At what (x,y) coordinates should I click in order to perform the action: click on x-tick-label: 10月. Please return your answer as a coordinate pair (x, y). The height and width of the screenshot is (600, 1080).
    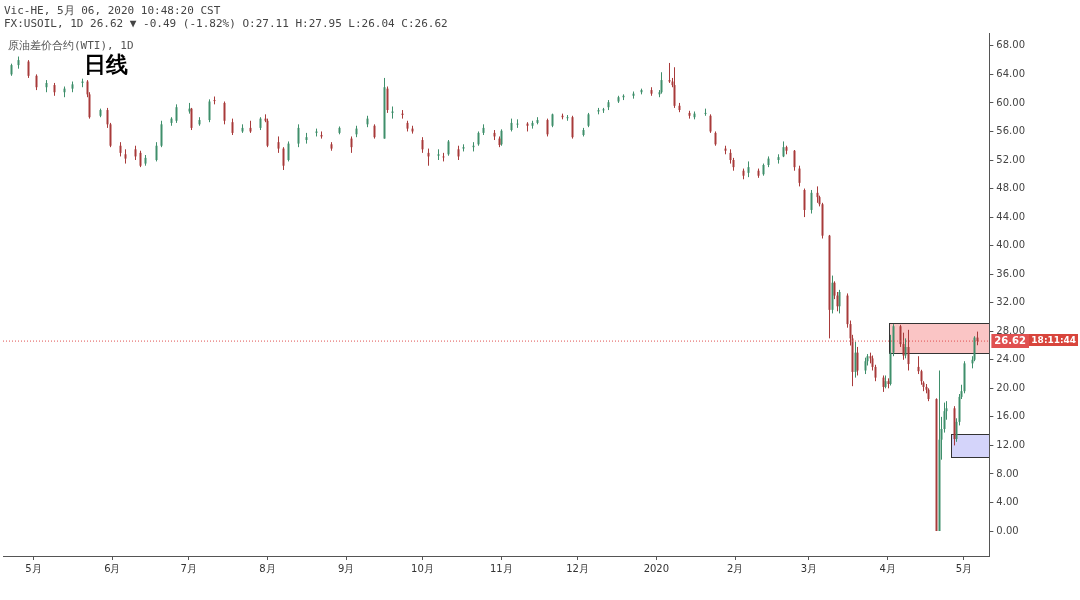
    Looking at the image, I should click on (422, 568).